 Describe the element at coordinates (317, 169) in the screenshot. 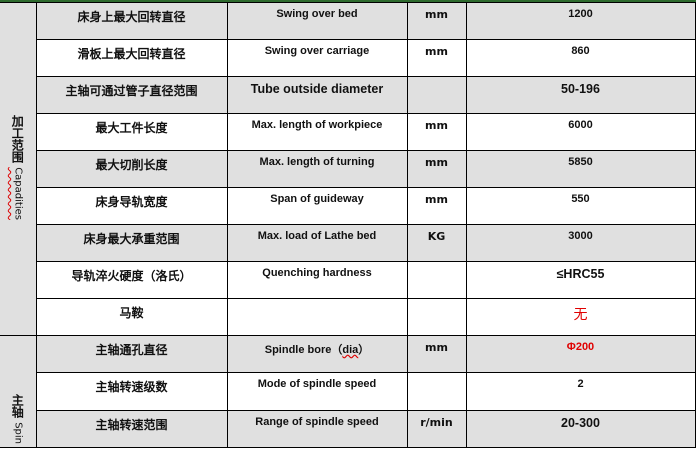

I see `param-en: Max. length of turning` at that location.